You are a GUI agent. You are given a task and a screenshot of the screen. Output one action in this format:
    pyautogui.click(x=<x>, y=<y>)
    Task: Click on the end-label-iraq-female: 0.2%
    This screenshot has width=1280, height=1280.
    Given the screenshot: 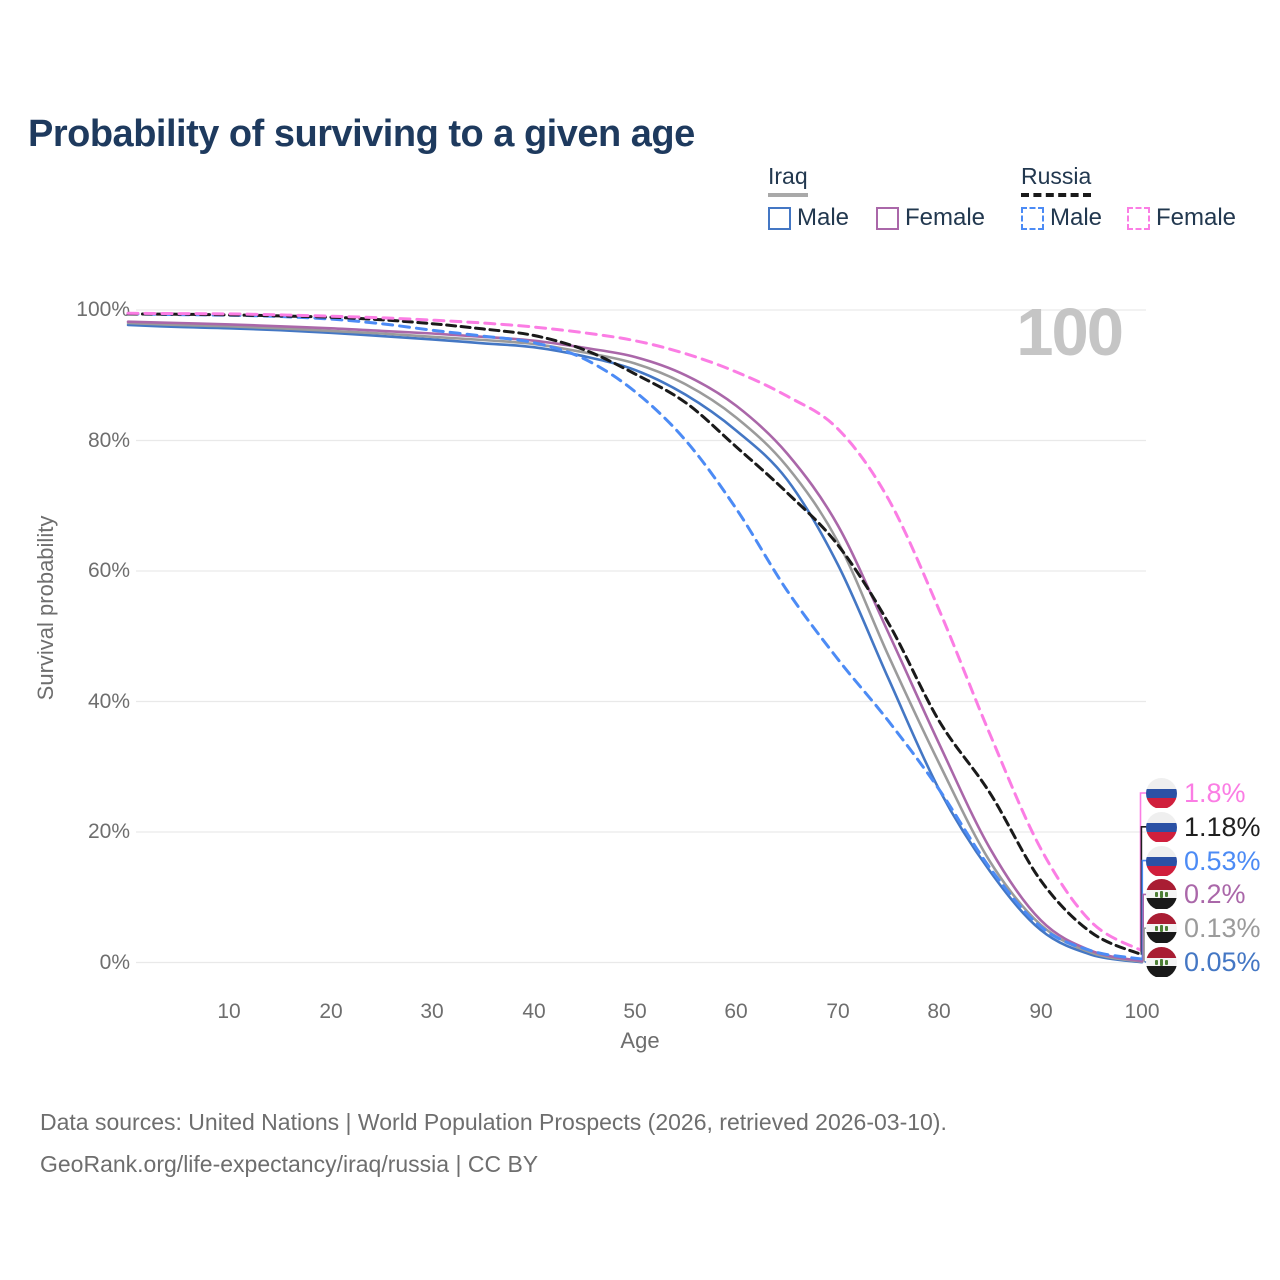 What is the action you would take?
    pyautogui.click(x=1196, y=894)
    